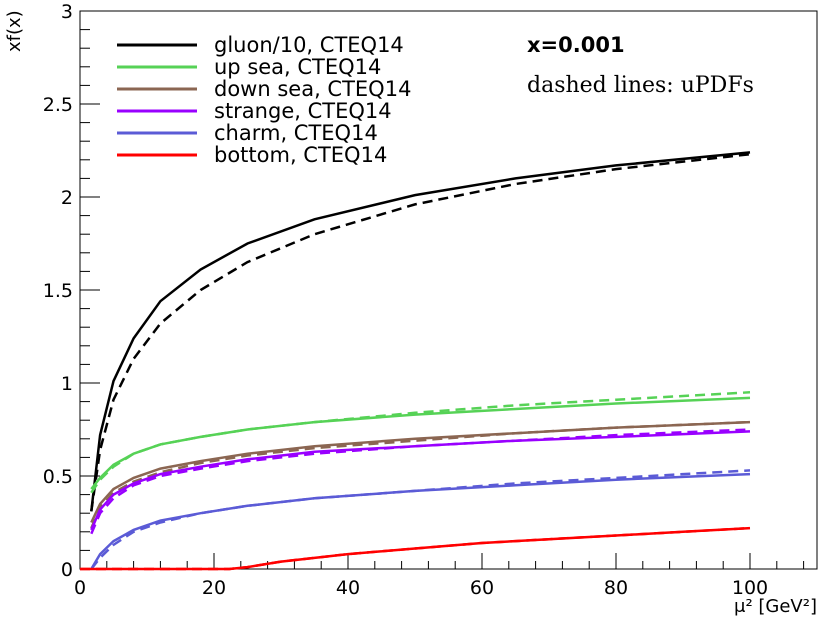 The height and width of the screenshot is (627, 827). Describe the element at coordinates (67, 570) in the screenshot. I see `y-tick-label: 0` at that location.